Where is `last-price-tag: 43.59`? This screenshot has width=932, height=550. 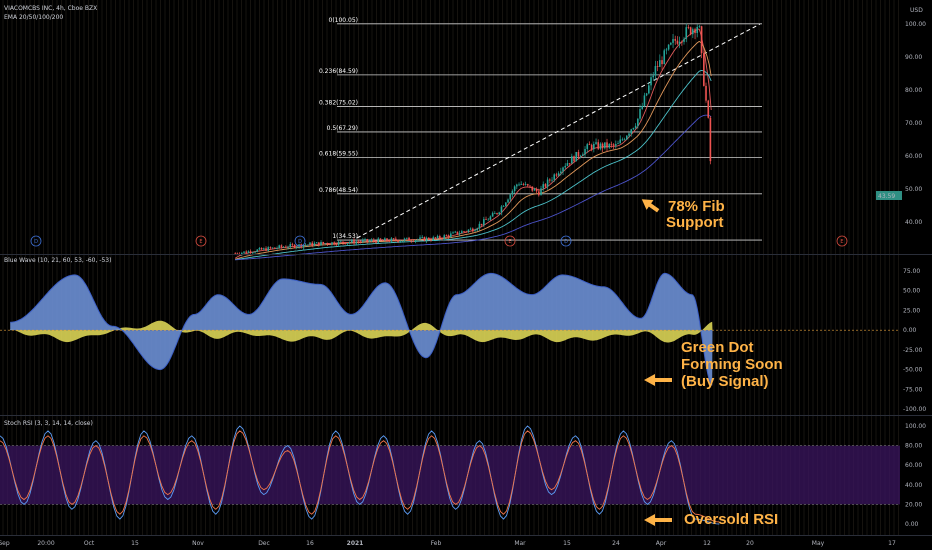 last-price-tag: 43.59 is located at coordinates (889, 195).